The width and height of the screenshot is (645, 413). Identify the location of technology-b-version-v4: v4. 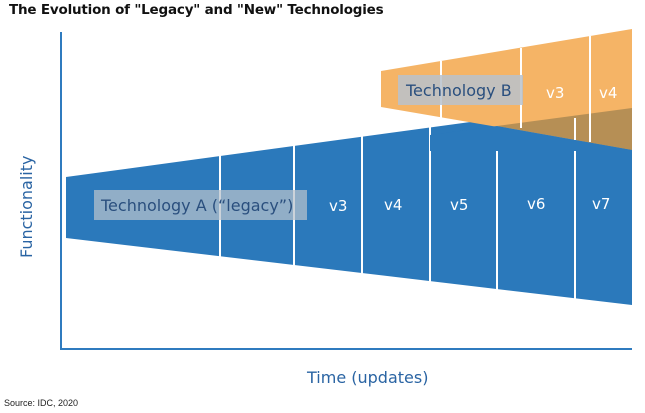
(608, 93).